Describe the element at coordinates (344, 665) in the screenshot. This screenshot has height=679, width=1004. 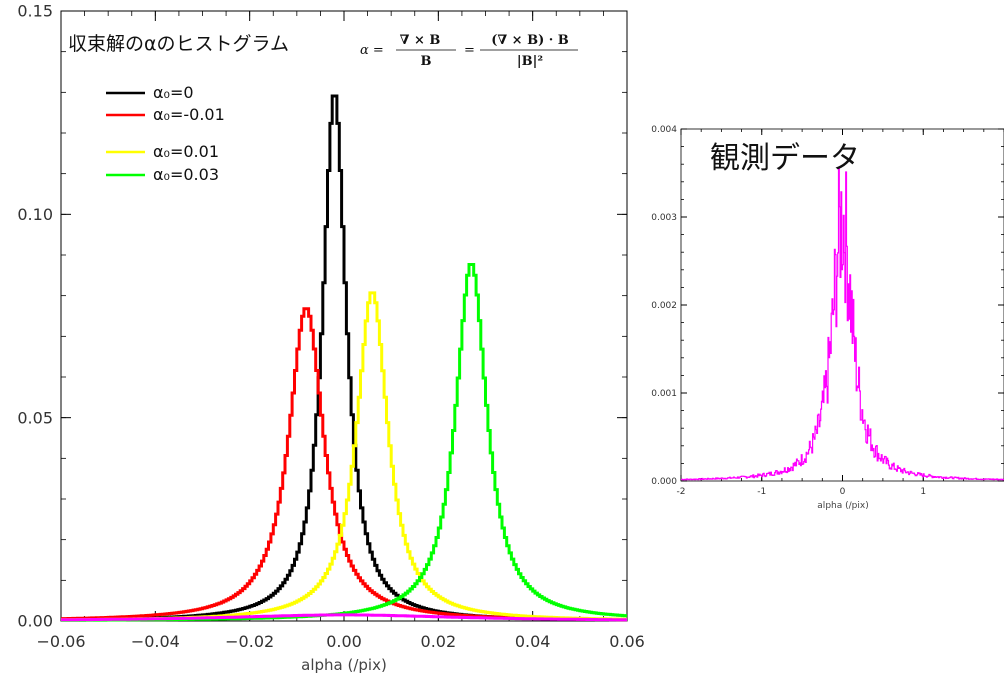
I see `main-x-axis-title: alpha (/pix)` at that location.